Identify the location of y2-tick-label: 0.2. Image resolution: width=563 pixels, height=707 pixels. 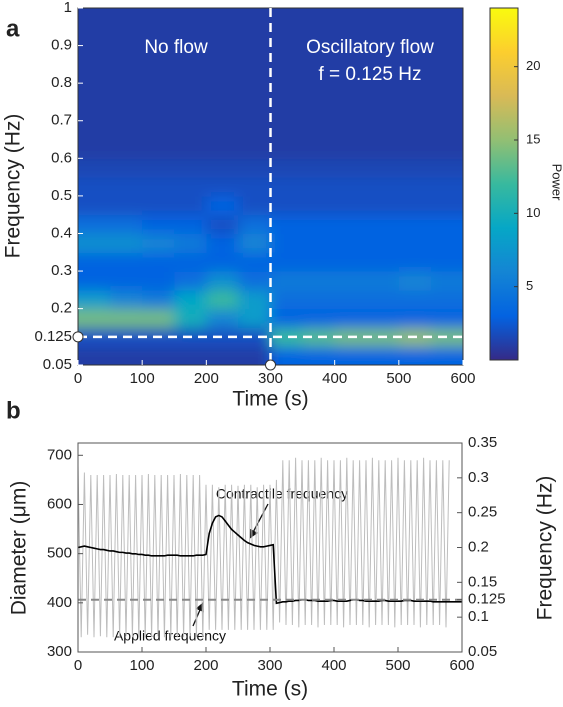
(478, 546).